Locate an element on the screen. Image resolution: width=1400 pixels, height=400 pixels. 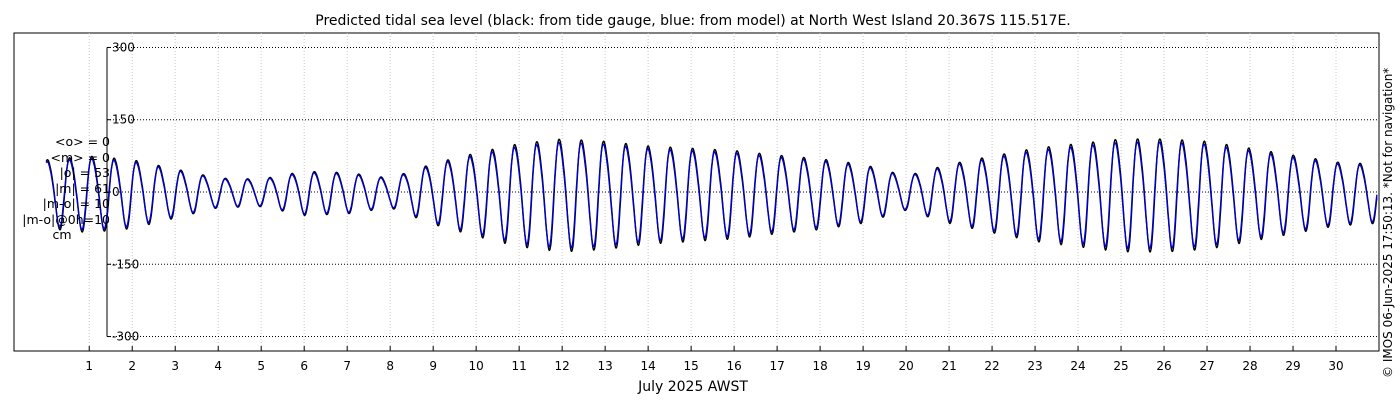
x-tick-label: 18 is located at coordinates (819, 366).